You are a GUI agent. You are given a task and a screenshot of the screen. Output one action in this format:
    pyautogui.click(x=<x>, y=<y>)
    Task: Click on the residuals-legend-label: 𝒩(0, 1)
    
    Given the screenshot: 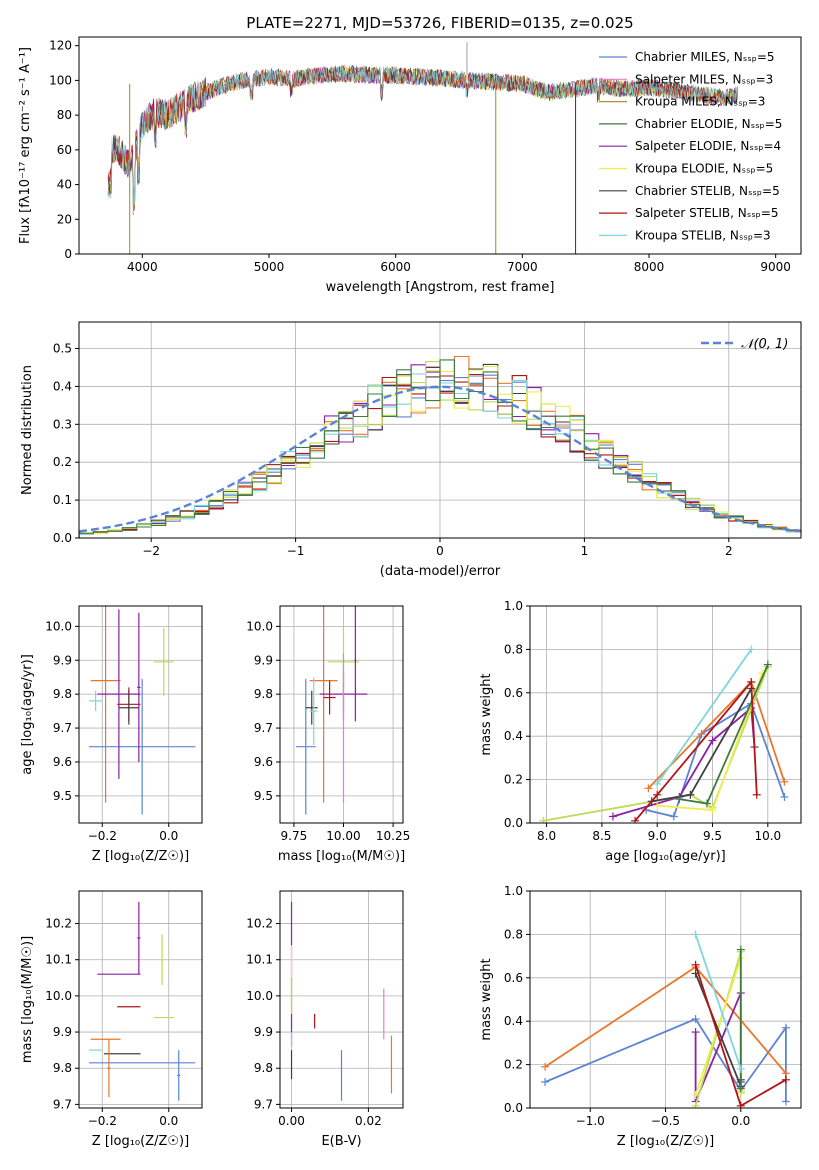 What is the action you would take?
    pyautogui.click(x=764, y=344)
    